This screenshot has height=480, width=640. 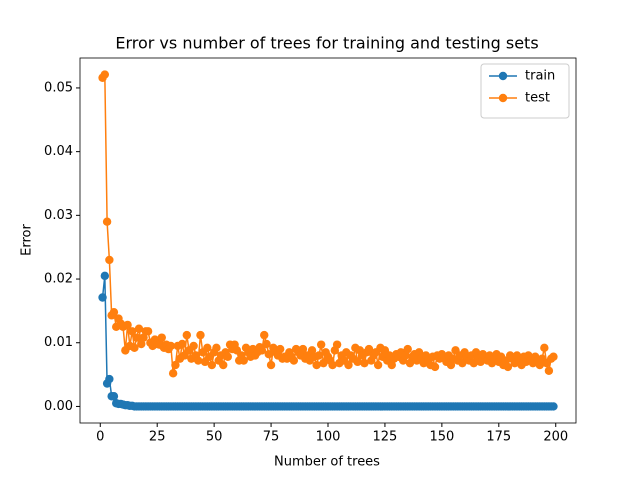 I want to click on y-tick-label: 0.00, so click(x=58, y=406).